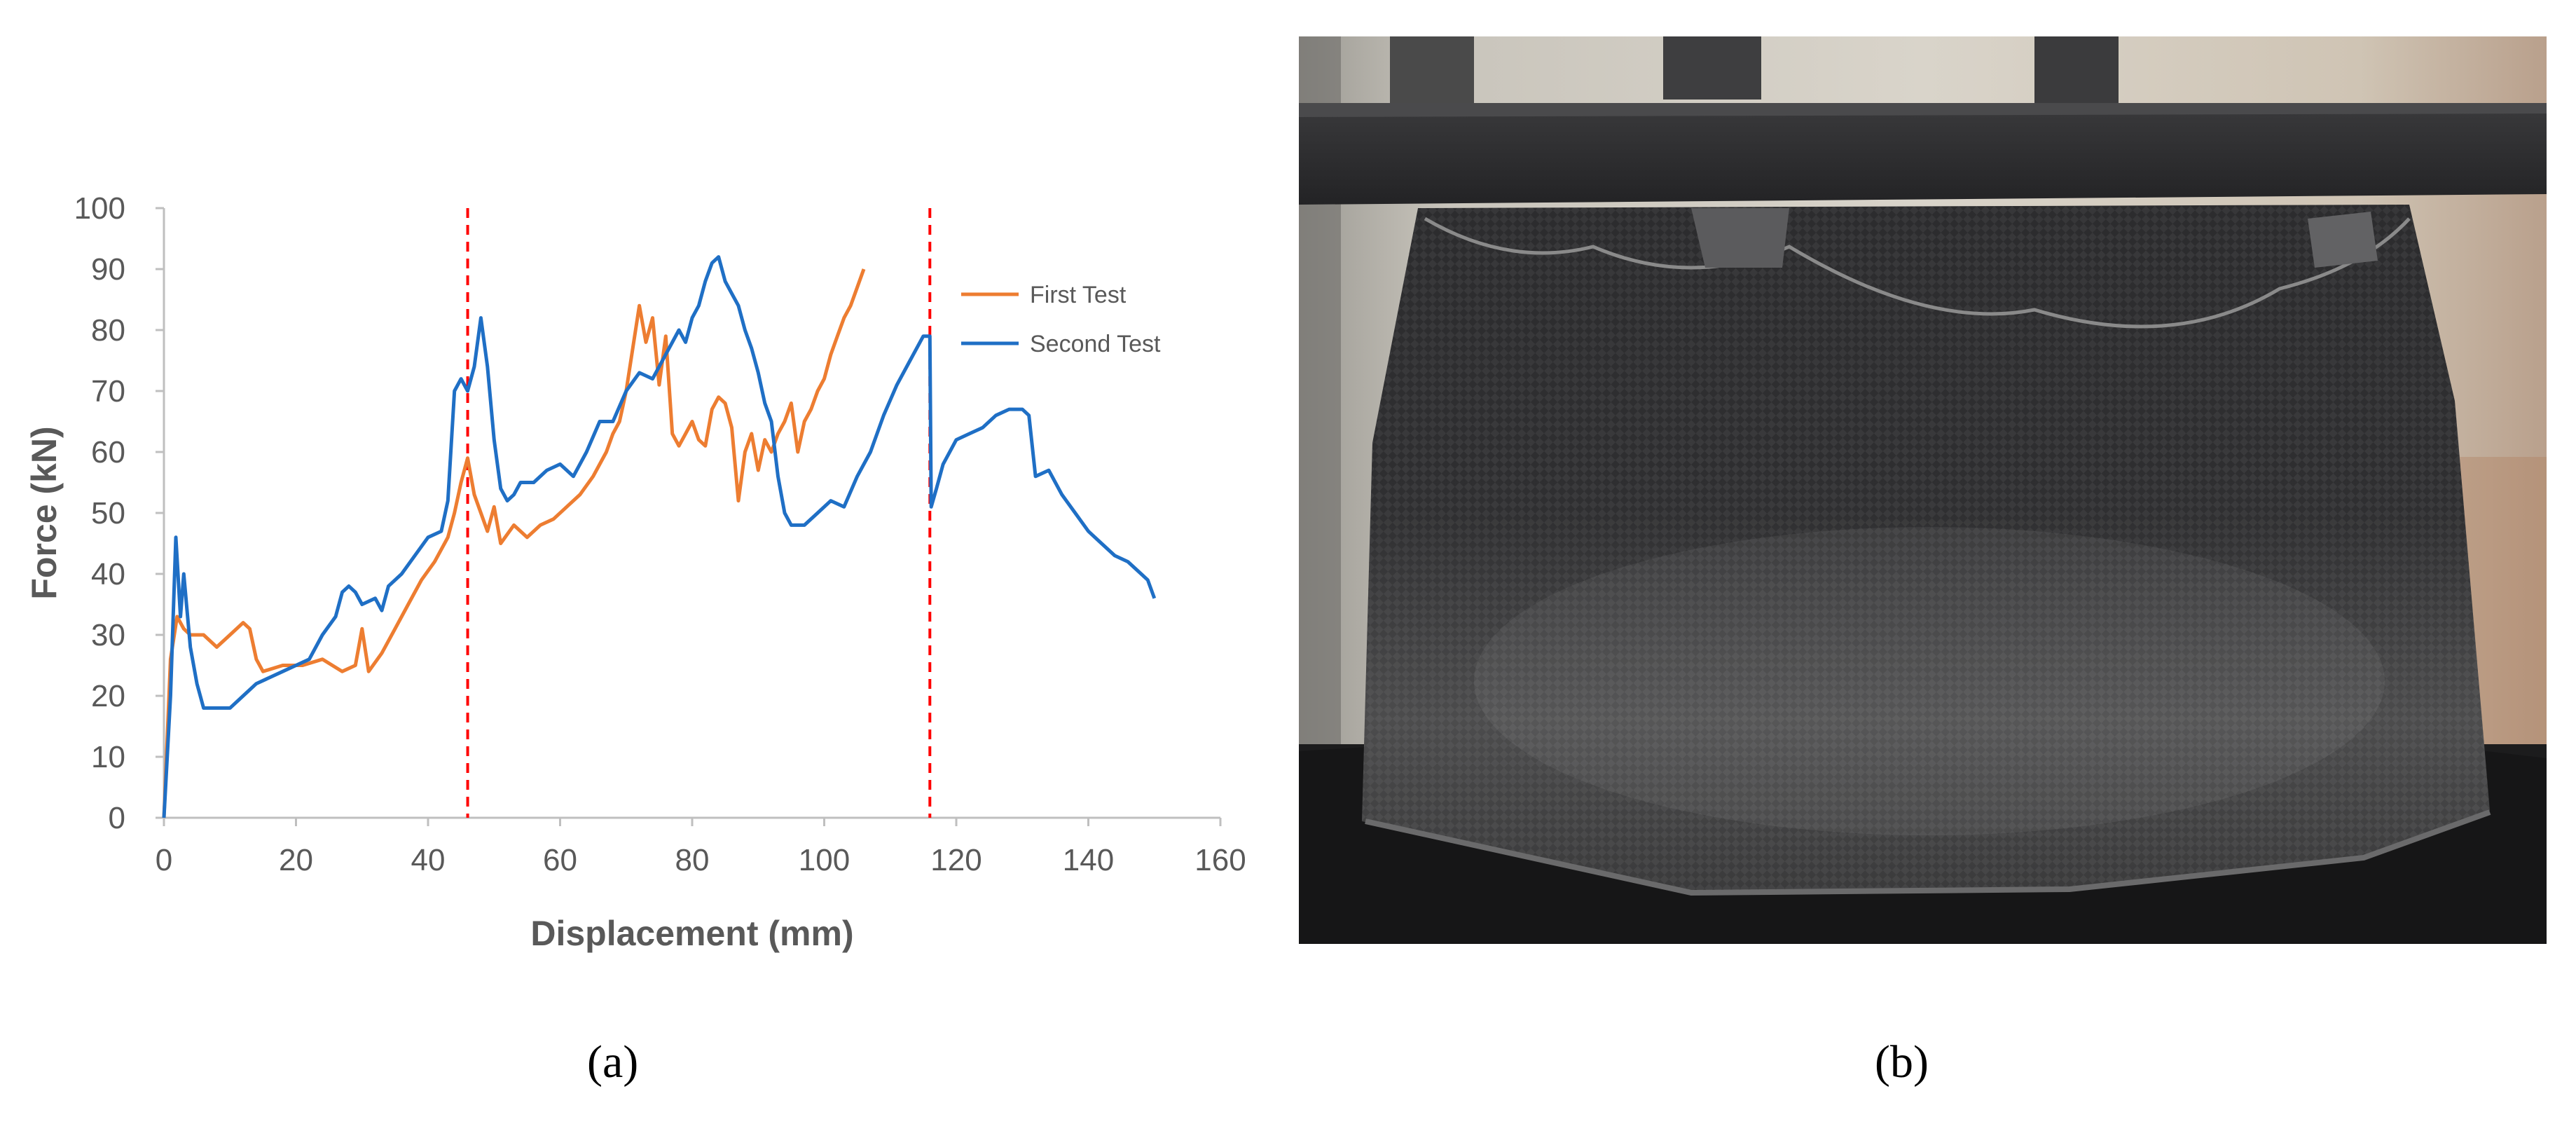 This screenshot has width=2576, height=1124. Describe the element at coordinates (699, 513) in the screenshot. I see `reference-lines` at that location.